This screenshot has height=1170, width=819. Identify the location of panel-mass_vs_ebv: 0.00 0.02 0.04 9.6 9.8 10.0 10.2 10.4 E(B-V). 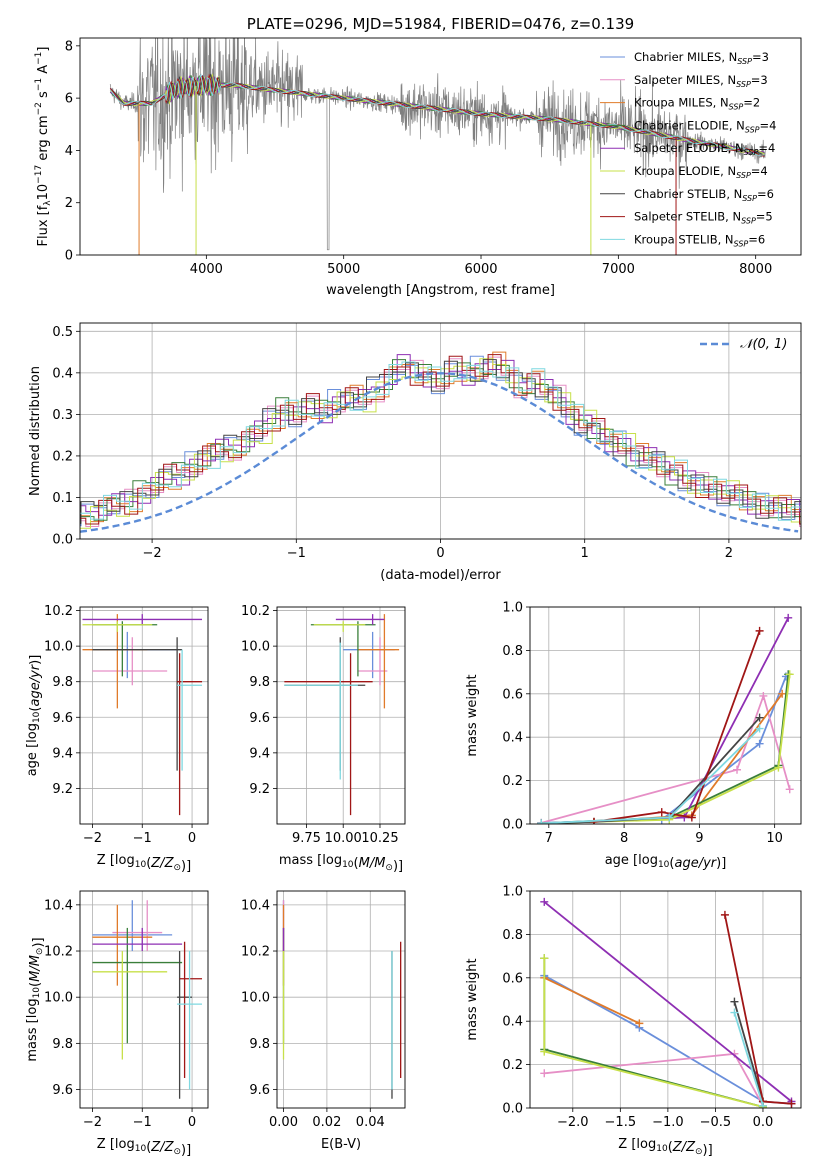
(323, 1021).